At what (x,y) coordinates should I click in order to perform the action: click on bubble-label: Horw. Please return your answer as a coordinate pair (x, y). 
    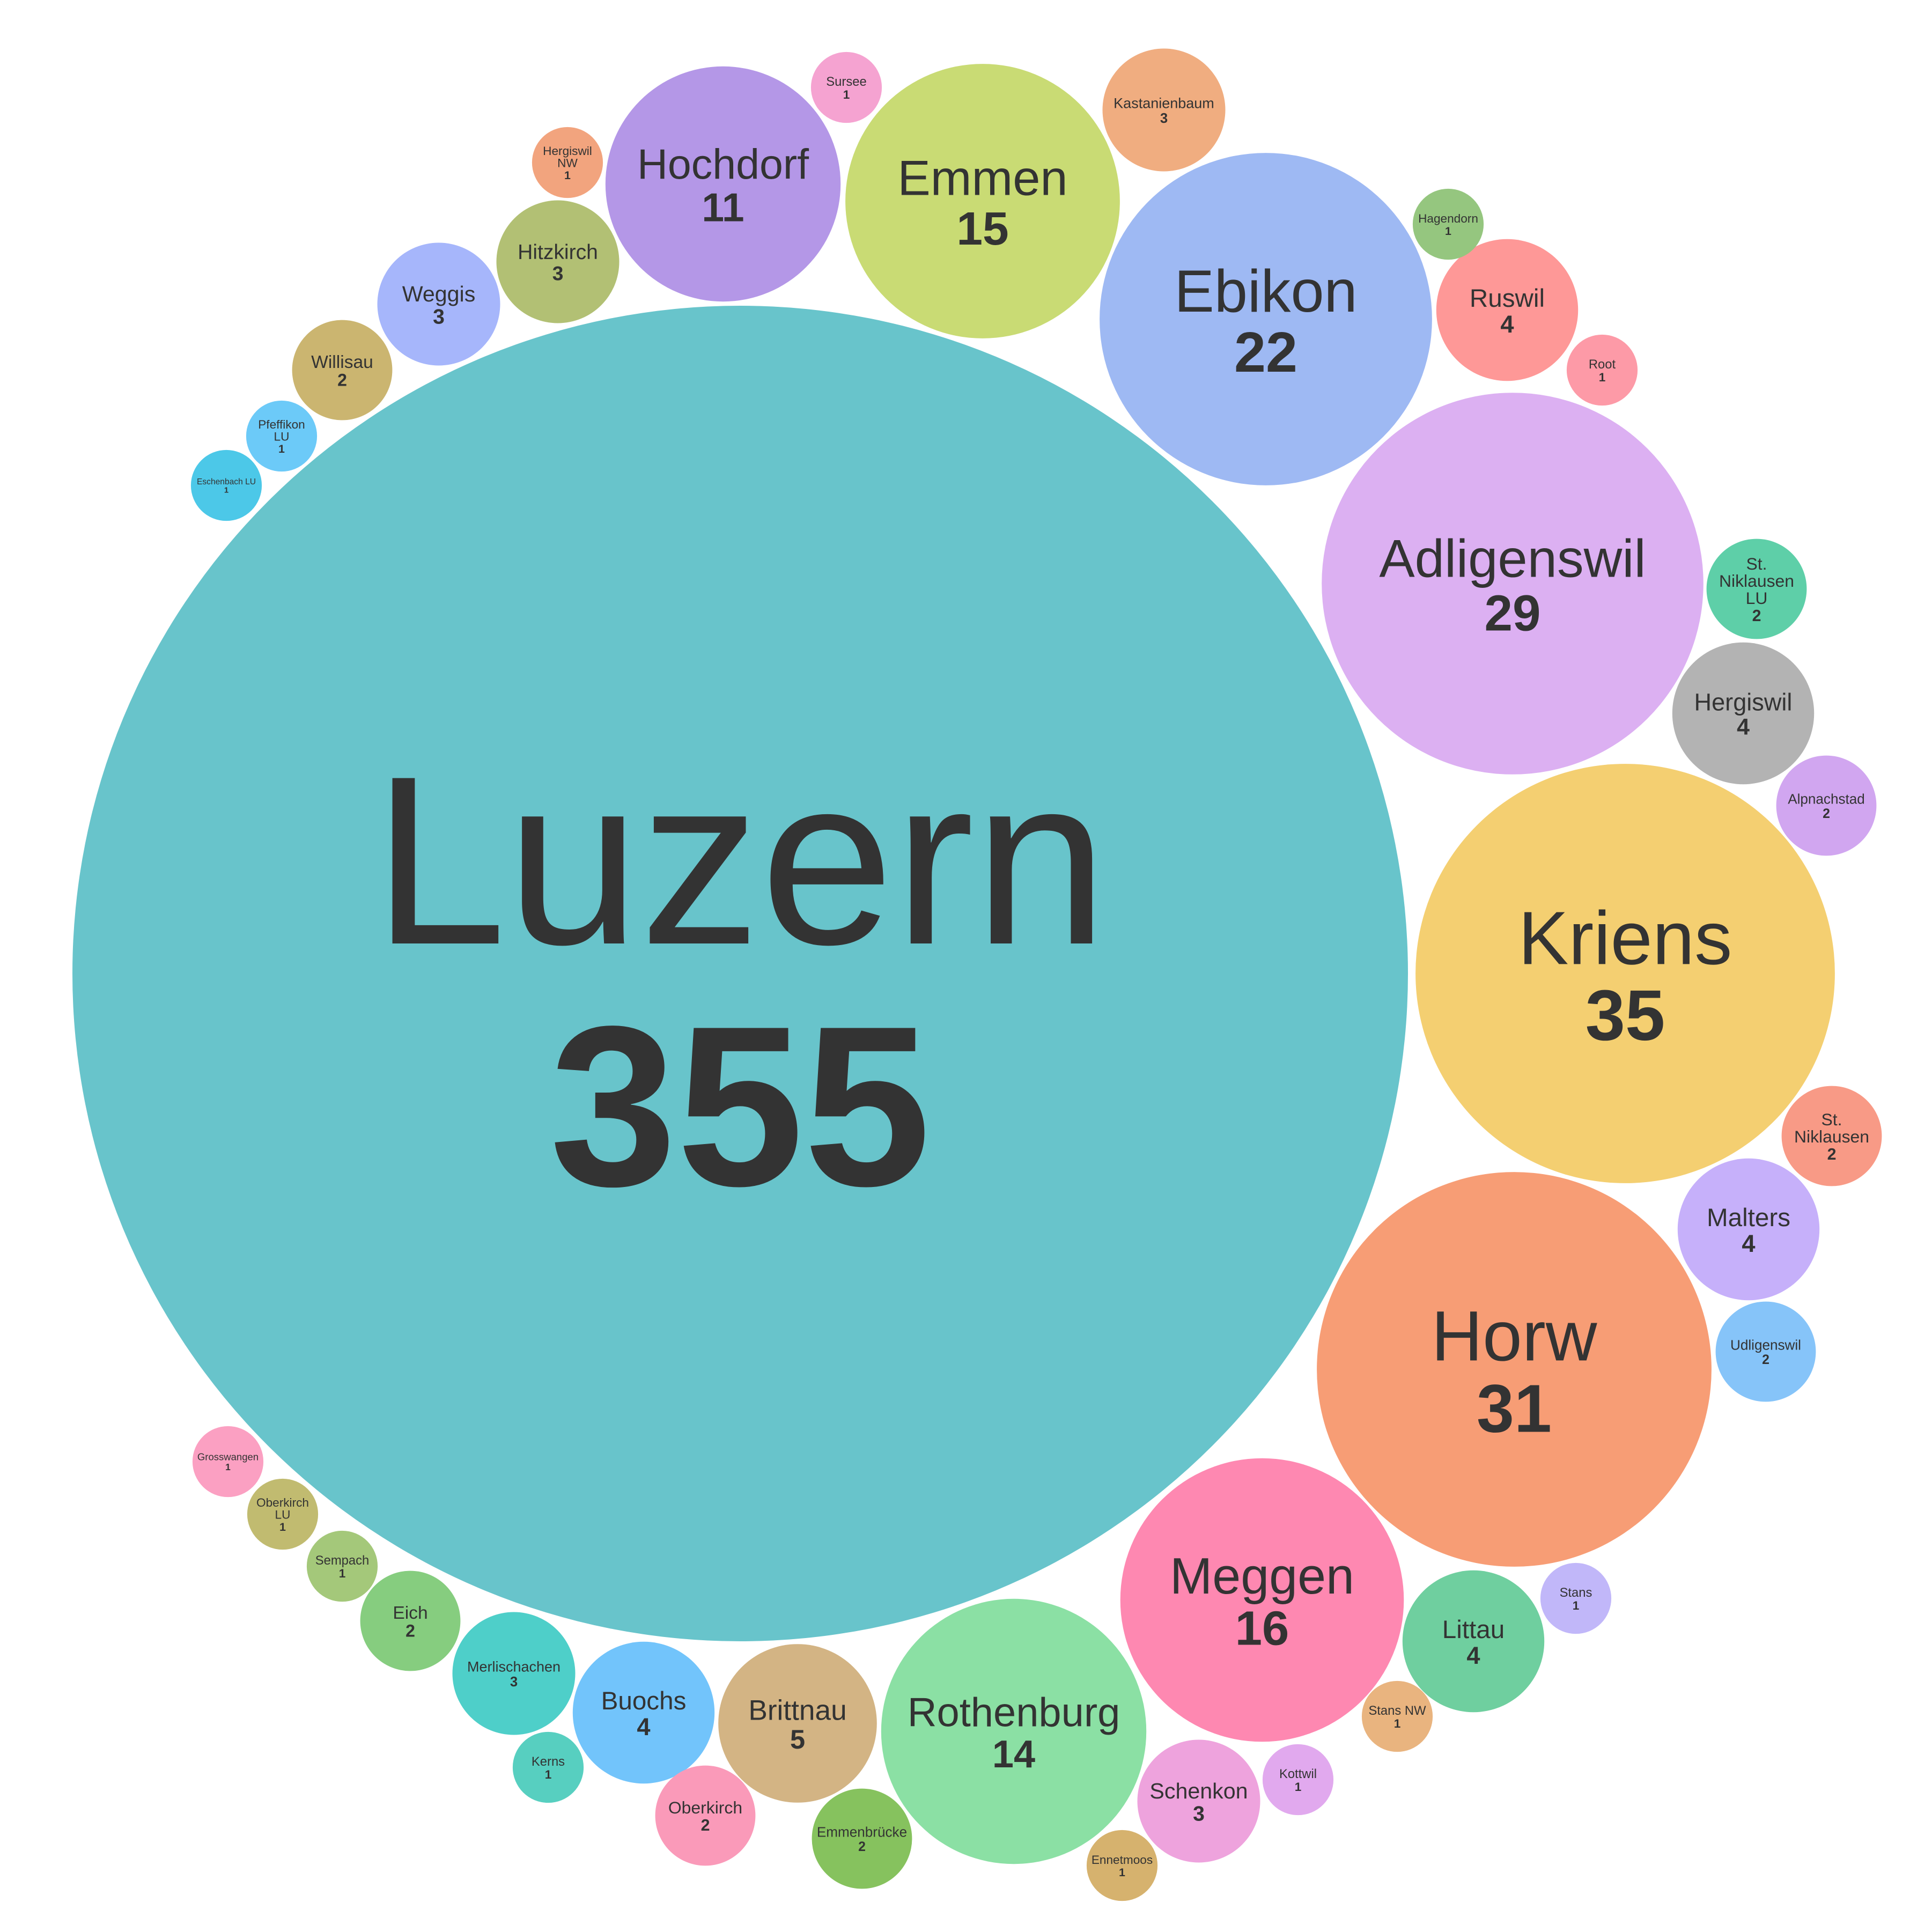
    Looking at the image, I should click on (1514, 1336).